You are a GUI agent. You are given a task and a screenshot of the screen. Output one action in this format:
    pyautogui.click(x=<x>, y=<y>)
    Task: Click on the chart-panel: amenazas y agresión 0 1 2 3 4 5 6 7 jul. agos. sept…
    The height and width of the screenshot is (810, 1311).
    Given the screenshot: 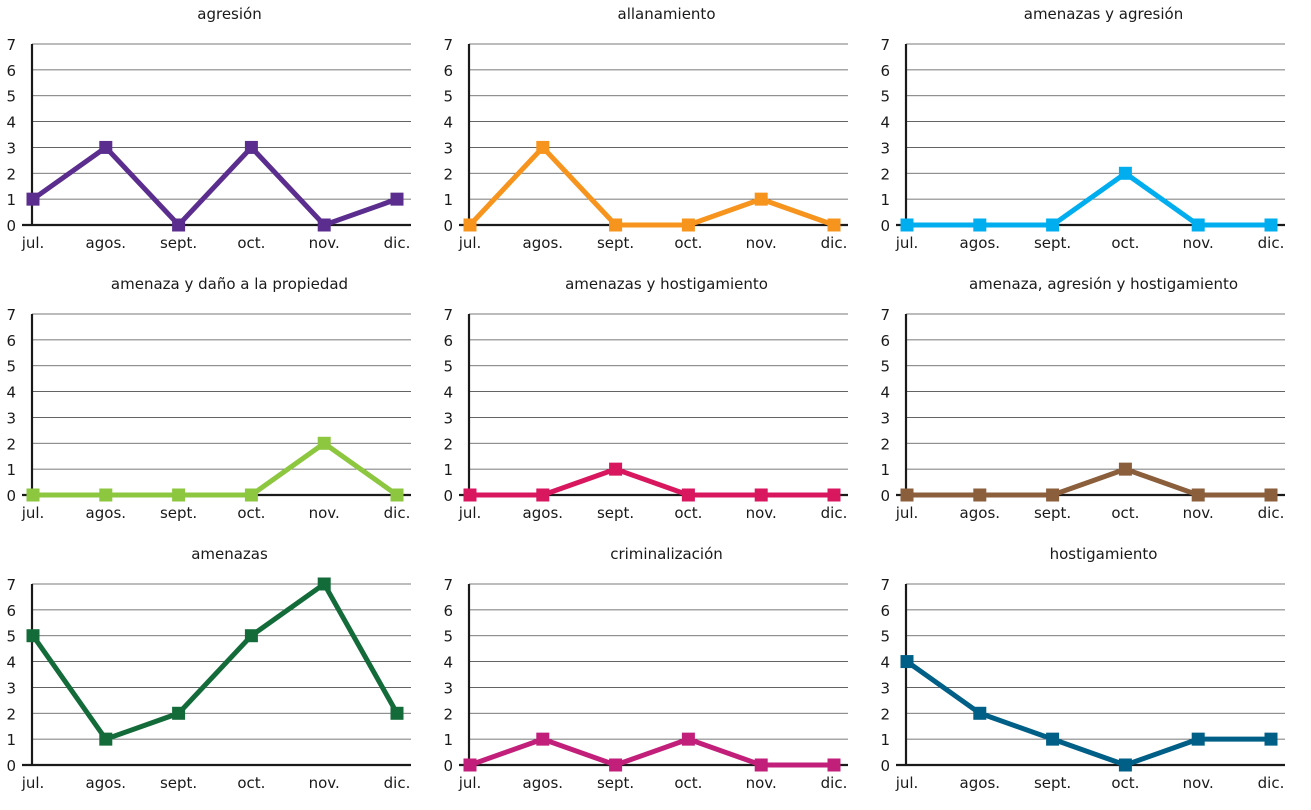 What is the action you would take?
    pyautogui.click(x=1092, y=135)
    